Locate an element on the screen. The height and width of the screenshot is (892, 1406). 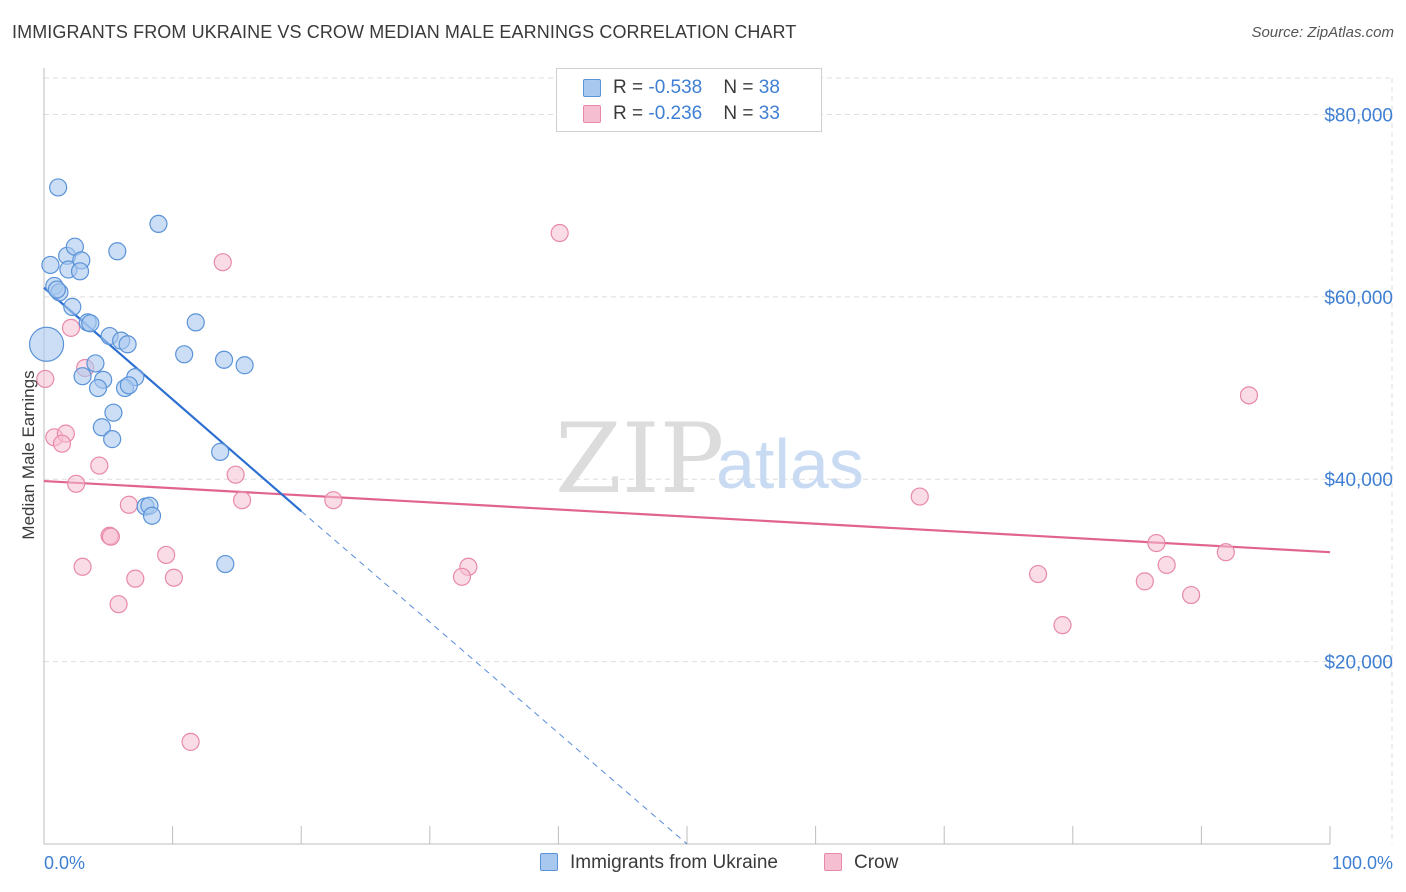
source-credit: Source: ZipAtlas.com is located at coordinates (1322, 32).